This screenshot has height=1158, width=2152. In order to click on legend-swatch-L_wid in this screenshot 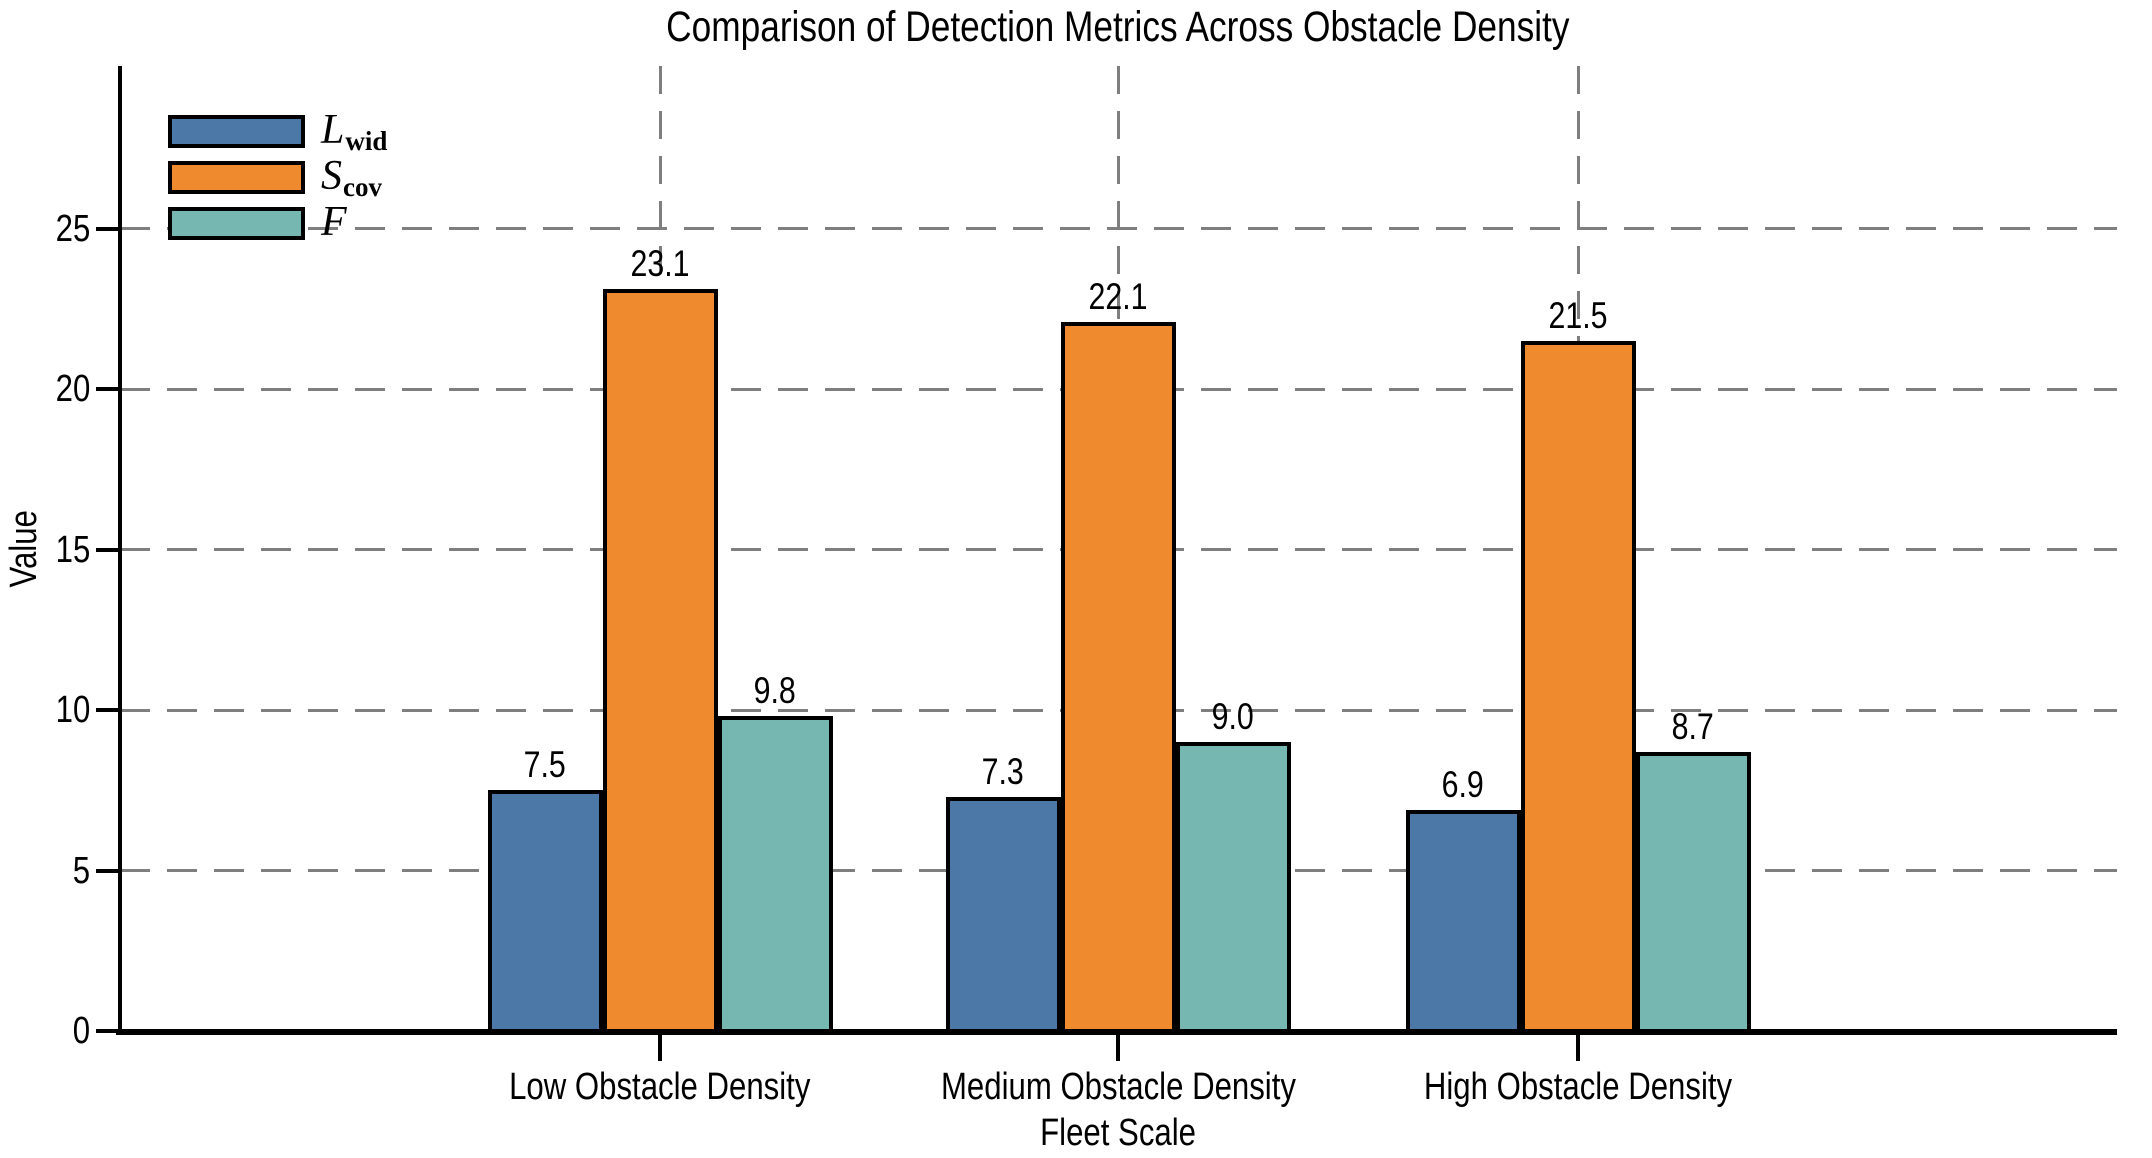, I will do `click(236, 131)`.